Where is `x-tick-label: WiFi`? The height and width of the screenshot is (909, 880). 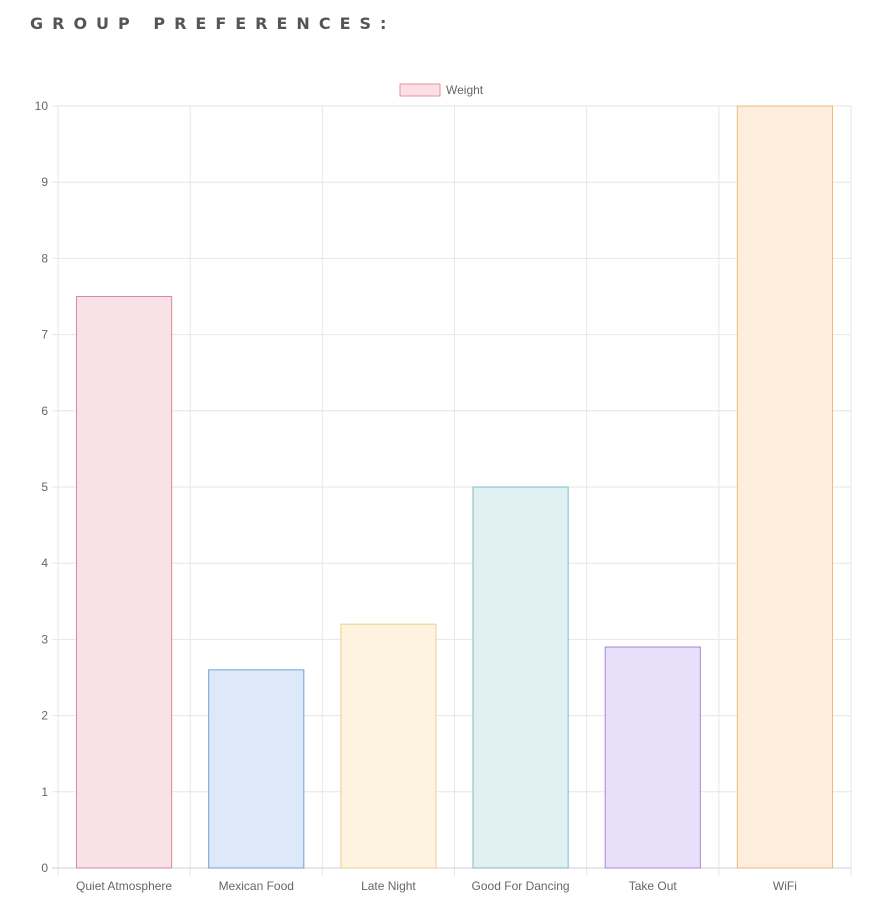 x-tick-label: WiFi is located at coordinates (785, 886).